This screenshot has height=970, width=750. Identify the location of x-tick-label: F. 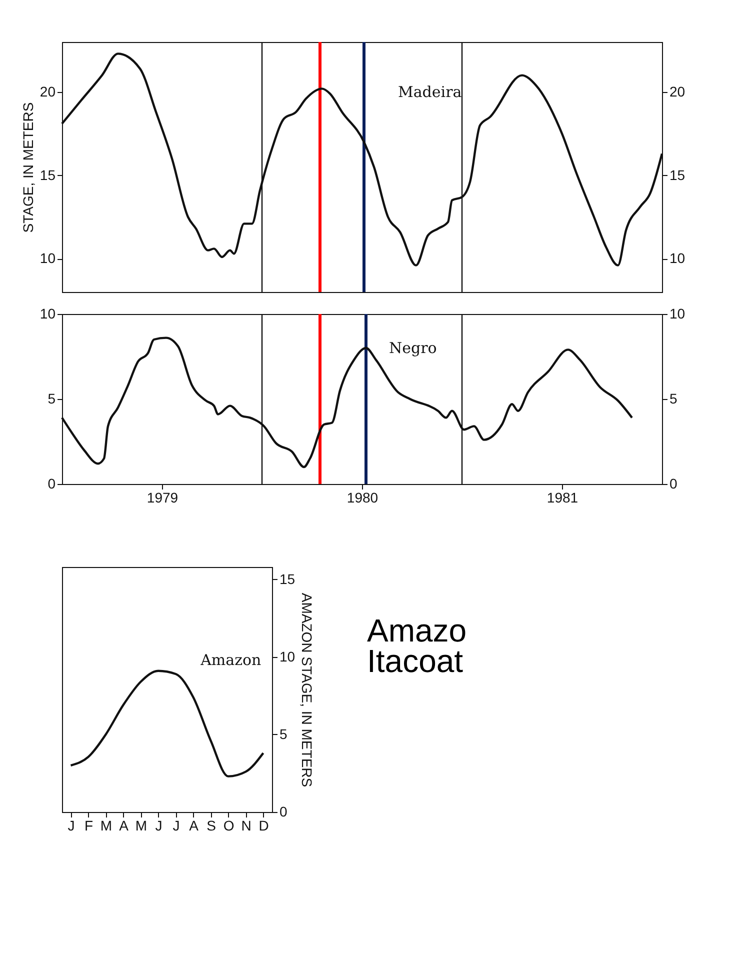
(89, 826).